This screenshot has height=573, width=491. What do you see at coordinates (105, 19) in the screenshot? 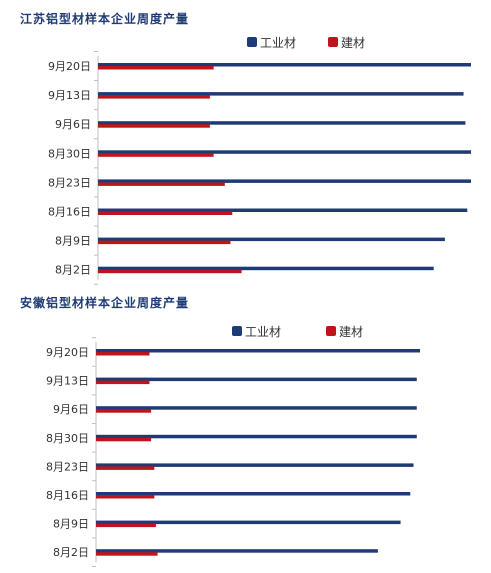
I see `chart-title: 江苏铝型材样本企业周度产量` at bounding box center [105, 19].